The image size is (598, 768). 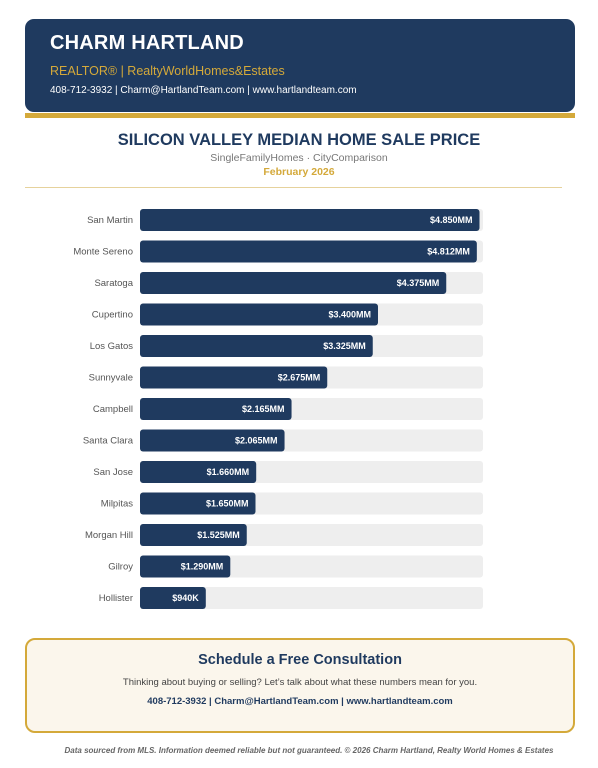 I want to click on bar-label: Hollister, so click(x=116, y=598).